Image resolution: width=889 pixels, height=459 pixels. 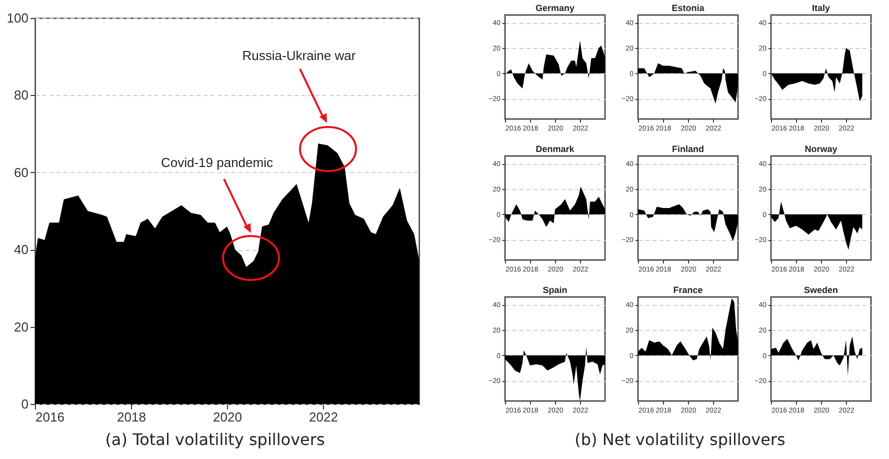 What do you see at coordinates (227, 417) in the screenshot?
I see `x-tick-label: 2020` at bounding box center [227, 417].